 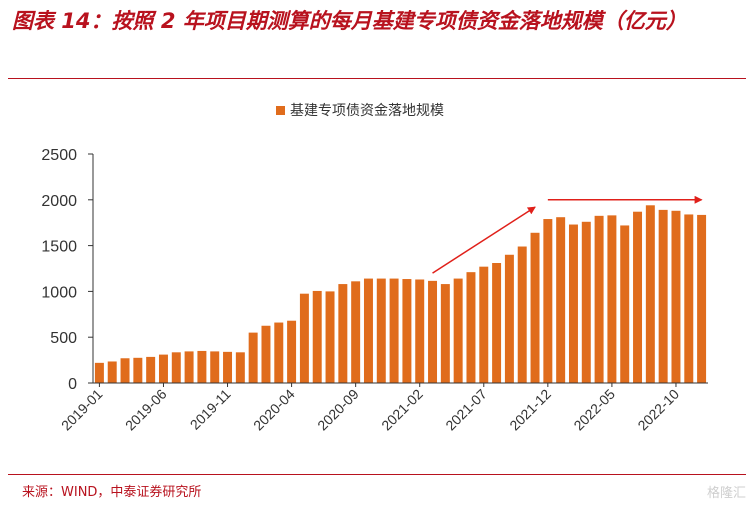 What do you see at coordinates (377, 78) in the screenshot?
I see `title-divider` at bounding box center [377, 78].